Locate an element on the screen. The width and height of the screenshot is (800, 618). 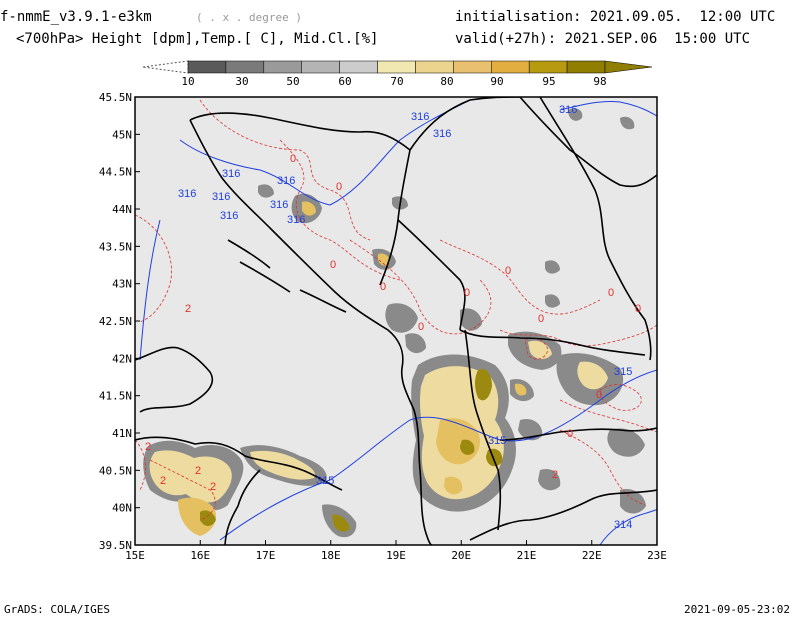
colorbar-label: 80 is located at coordinates (446, 81).